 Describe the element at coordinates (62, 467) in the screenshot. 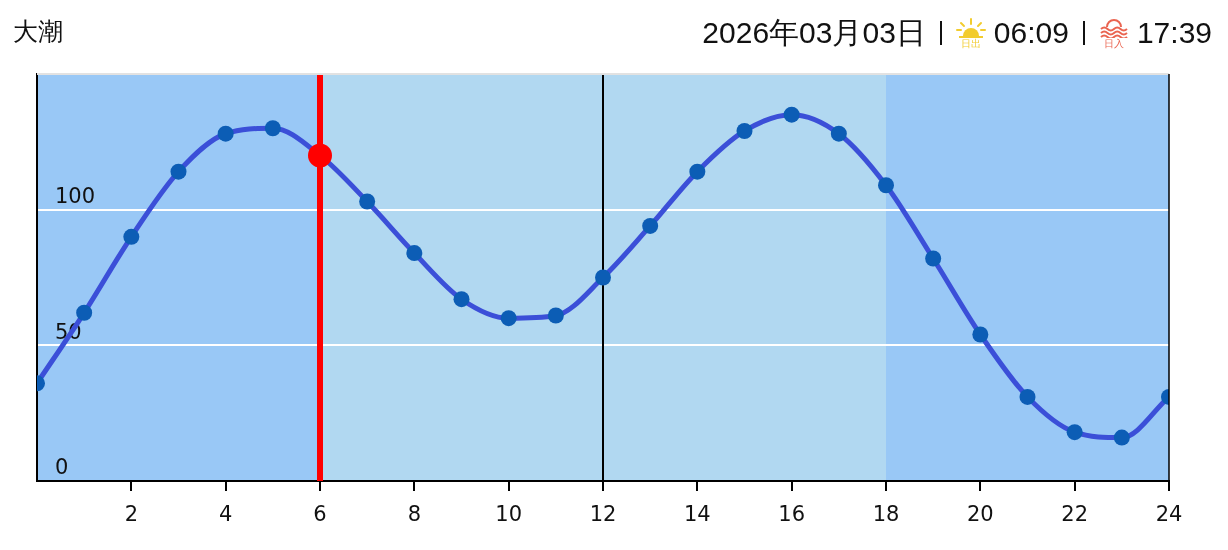

I see `y-tick-label: 0` at that location.